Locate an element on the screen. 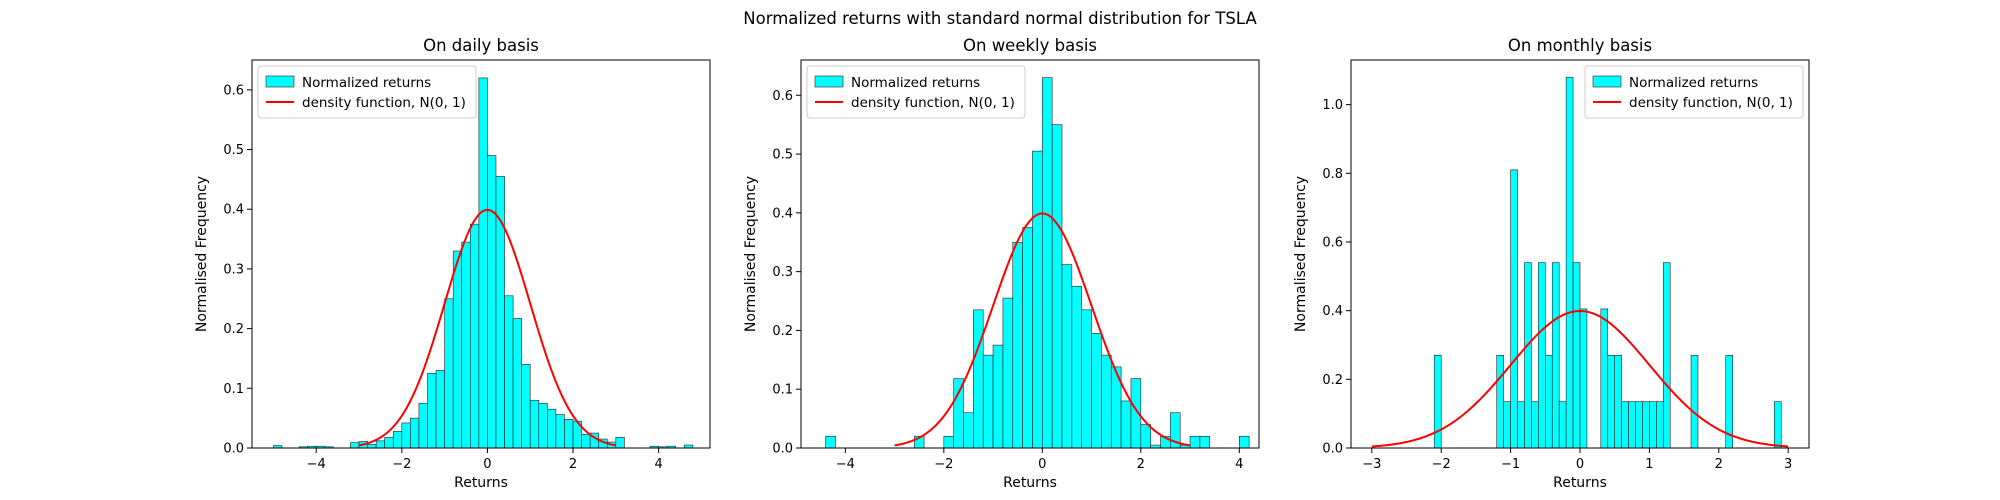  subplot-title: On weekly basis is located at coordinates (1030, 45).